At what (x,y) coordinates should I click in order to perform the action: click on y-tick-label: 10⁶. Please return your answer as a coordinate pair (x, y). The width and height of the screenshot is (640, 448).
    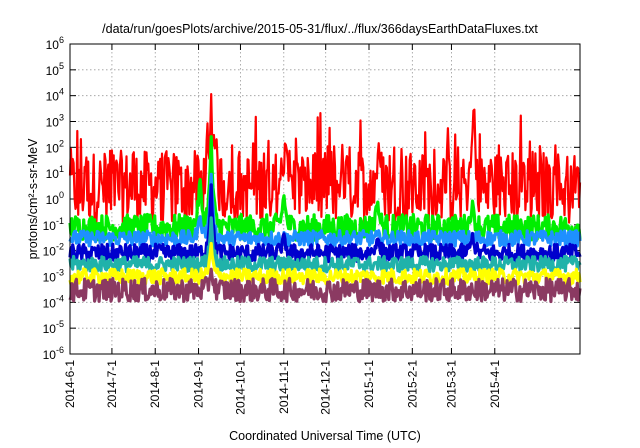
    Looking at the image, I should click on (55, 43).